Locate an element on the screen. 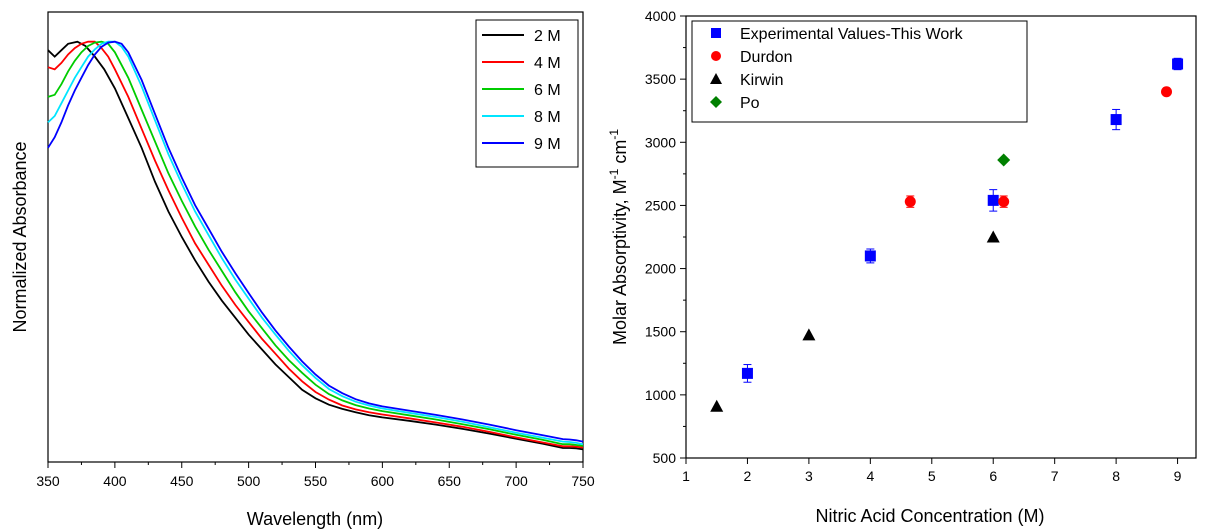  spectra-x-tick-label: 500 is located at coordinates (249, 481).